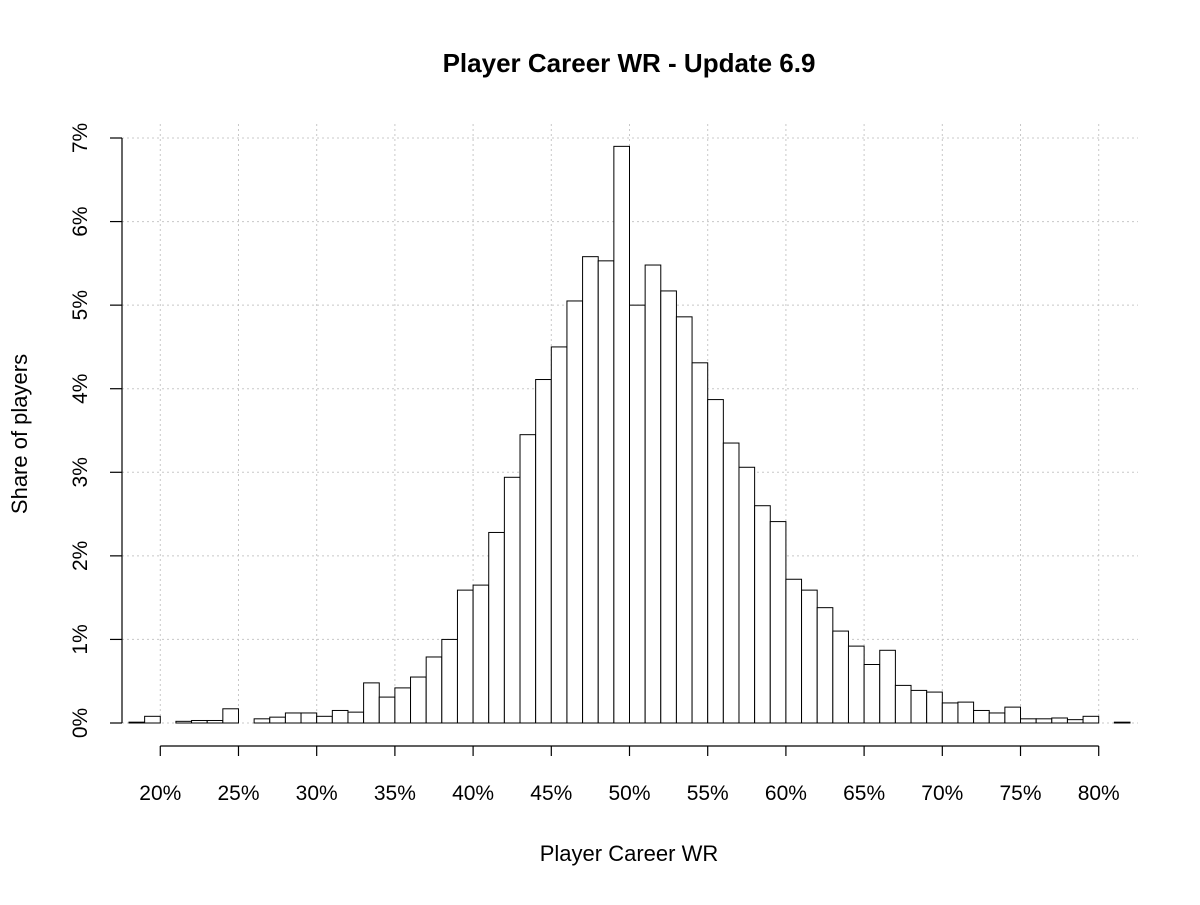 The width and height of the screenshot is (1200, 905). Describe the element at coordinates (80, 305) in the screenshot. I see `y-tick-label: 5%` at that location.